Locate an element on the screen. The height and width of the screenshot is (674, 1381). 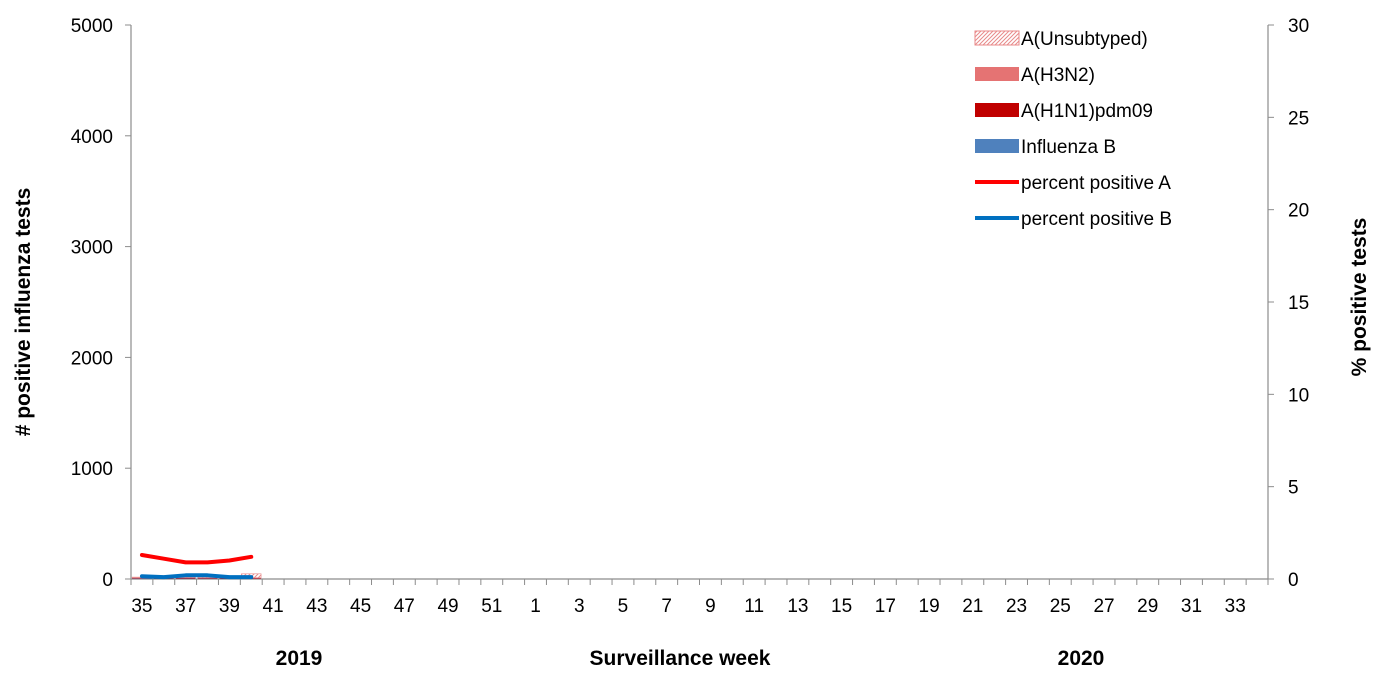
legend-swatch-a-h3n2- is located at coordinates (997, 74).